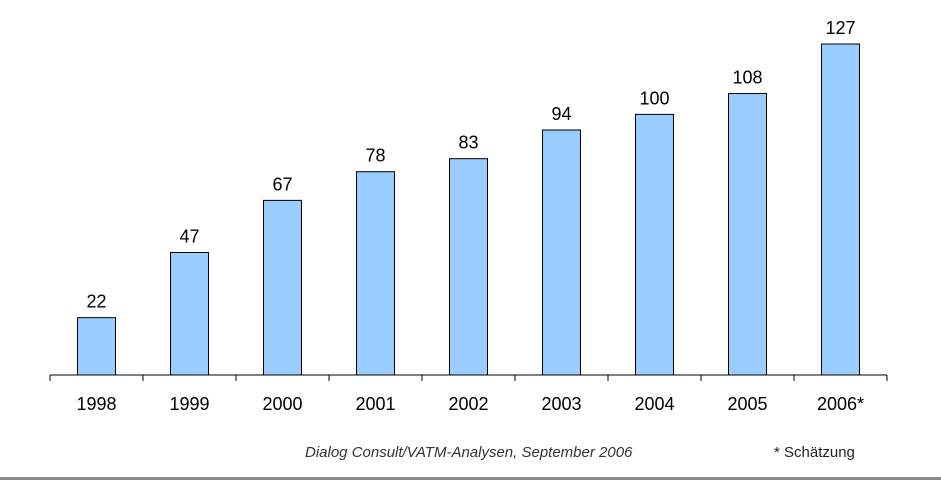 This screenshot has height=480, width=941. What do you see at coordinates (561, 404) in the screenshot?
I see `x-tick-label: 2003` at bounding box center [561, 404].